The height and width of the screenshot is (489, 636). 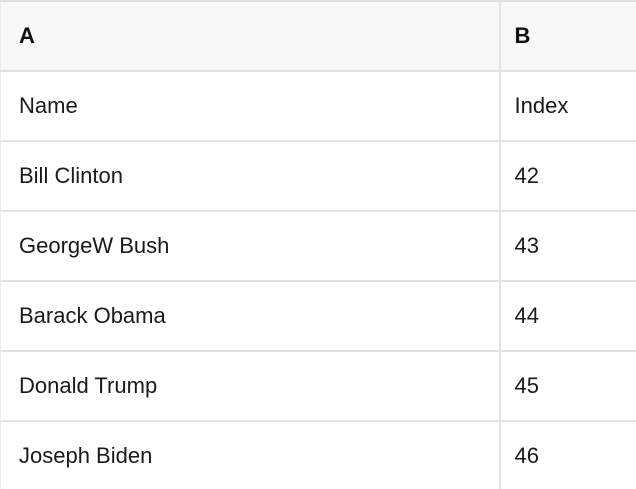 I want to click on cell-index: 44, so click(x=567, y=316).